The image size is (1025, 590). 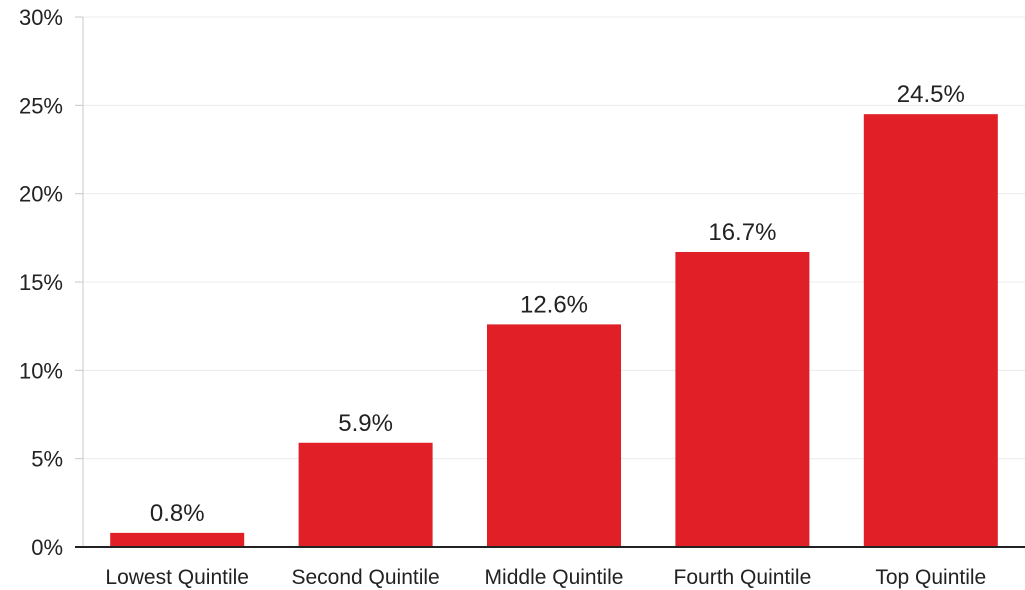 What do you see at coordinates (41, 282) in the screenshot?
I see `y-tick-label: 15%` at bounding box center [41, 282].